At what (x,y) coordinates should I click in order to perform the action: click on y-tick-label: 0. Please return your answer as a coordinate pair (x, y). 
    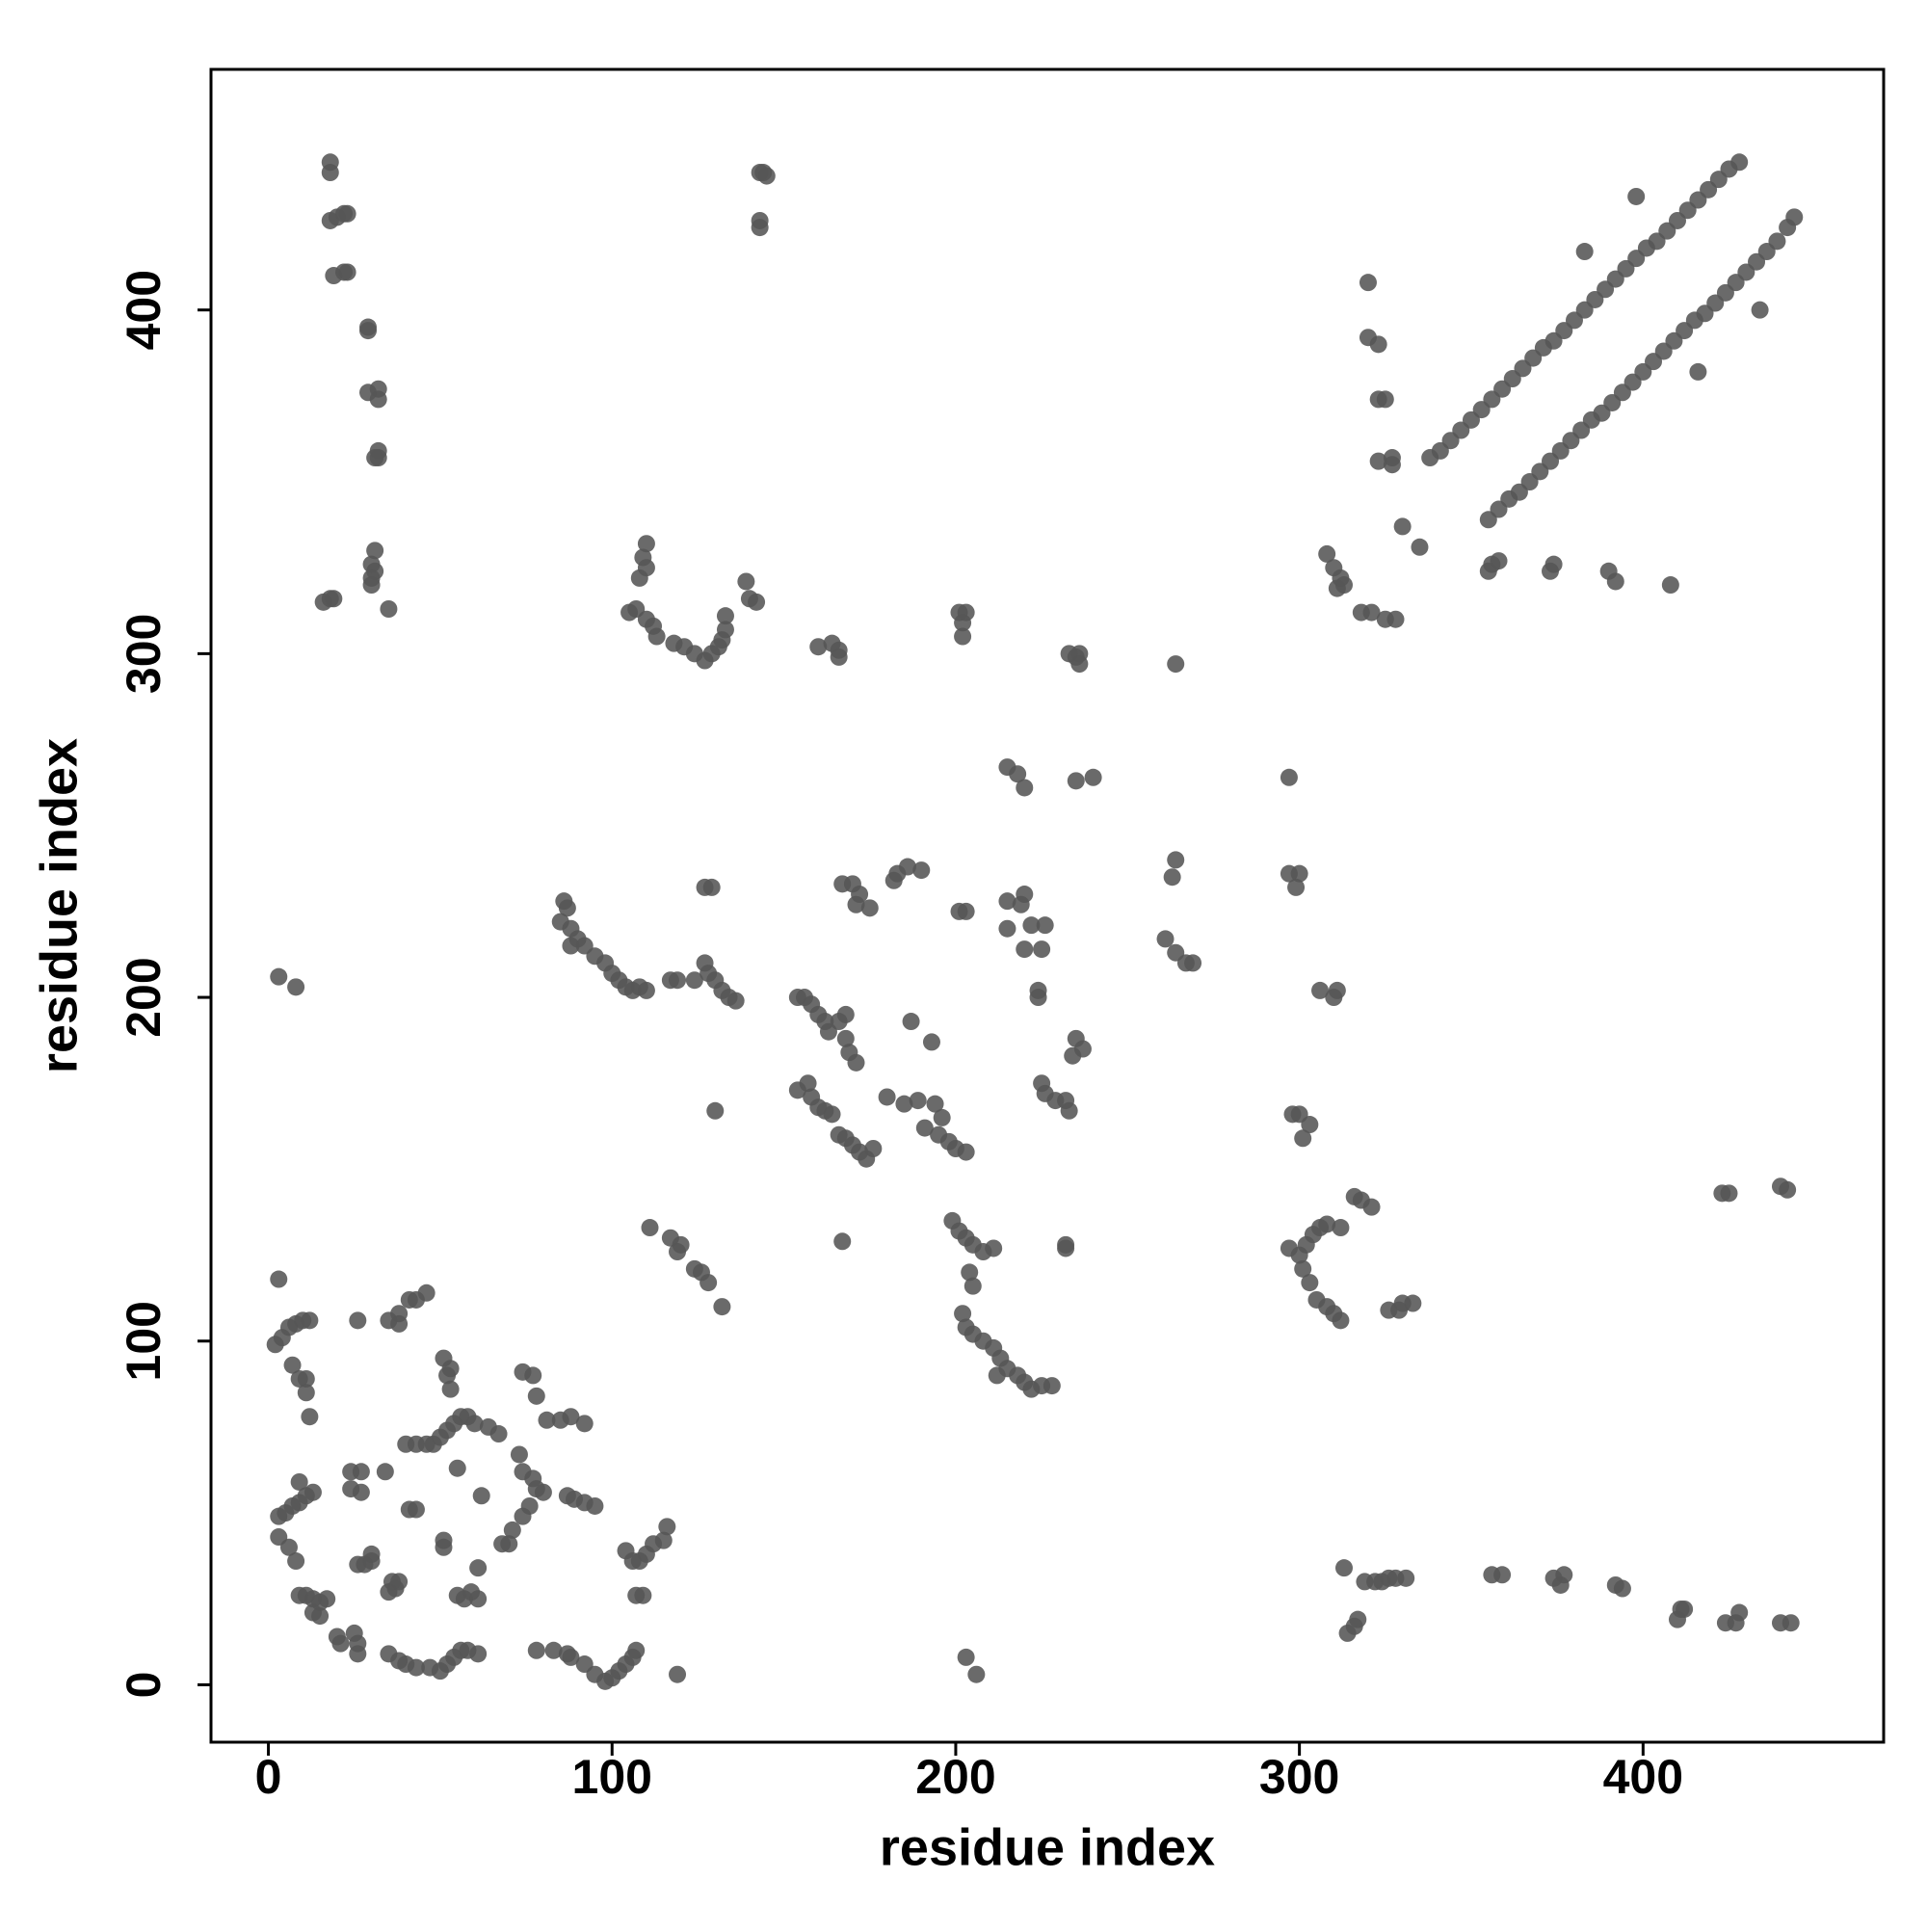
    Looking at the image, I should click on (144, 1685).